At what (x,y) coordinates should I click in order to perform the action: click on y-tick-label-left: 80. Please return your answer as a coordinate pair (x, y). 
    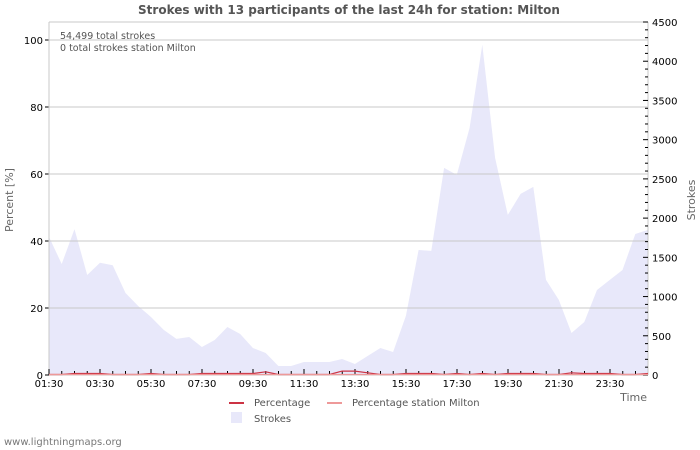
    Looking at the image, I should click on (36, 108).